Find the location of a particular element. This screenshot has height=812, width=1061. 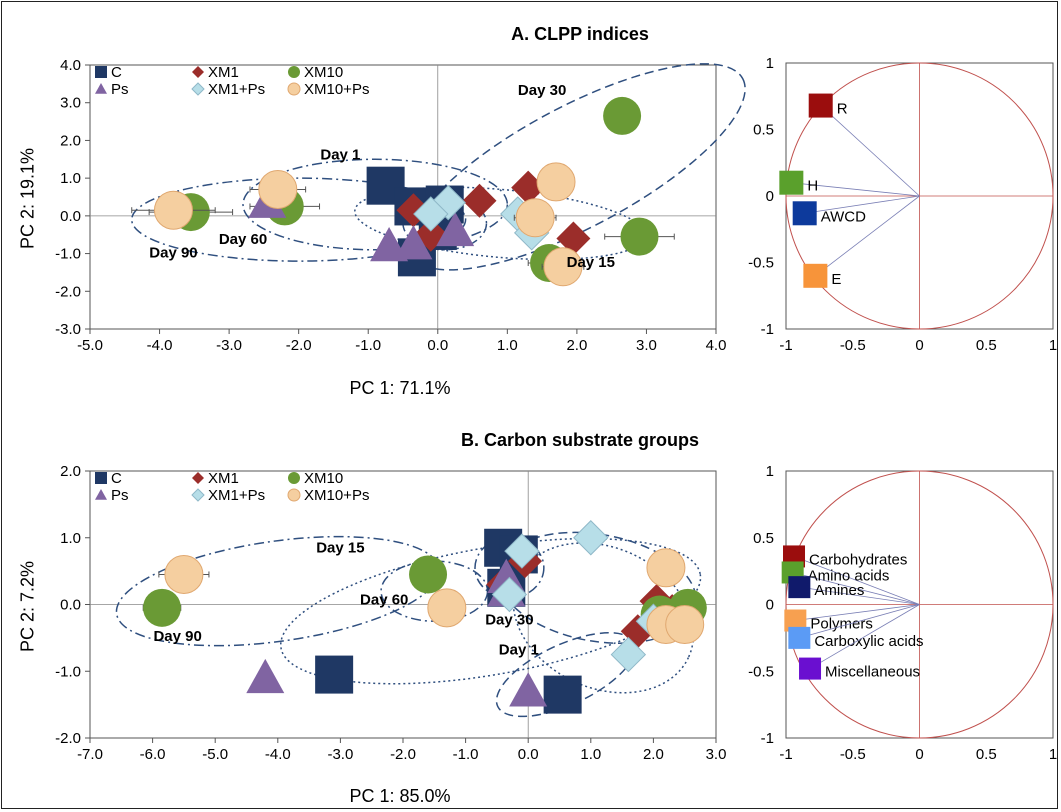

y-tick-label: 3.0 is located at coordinates (70, 103).